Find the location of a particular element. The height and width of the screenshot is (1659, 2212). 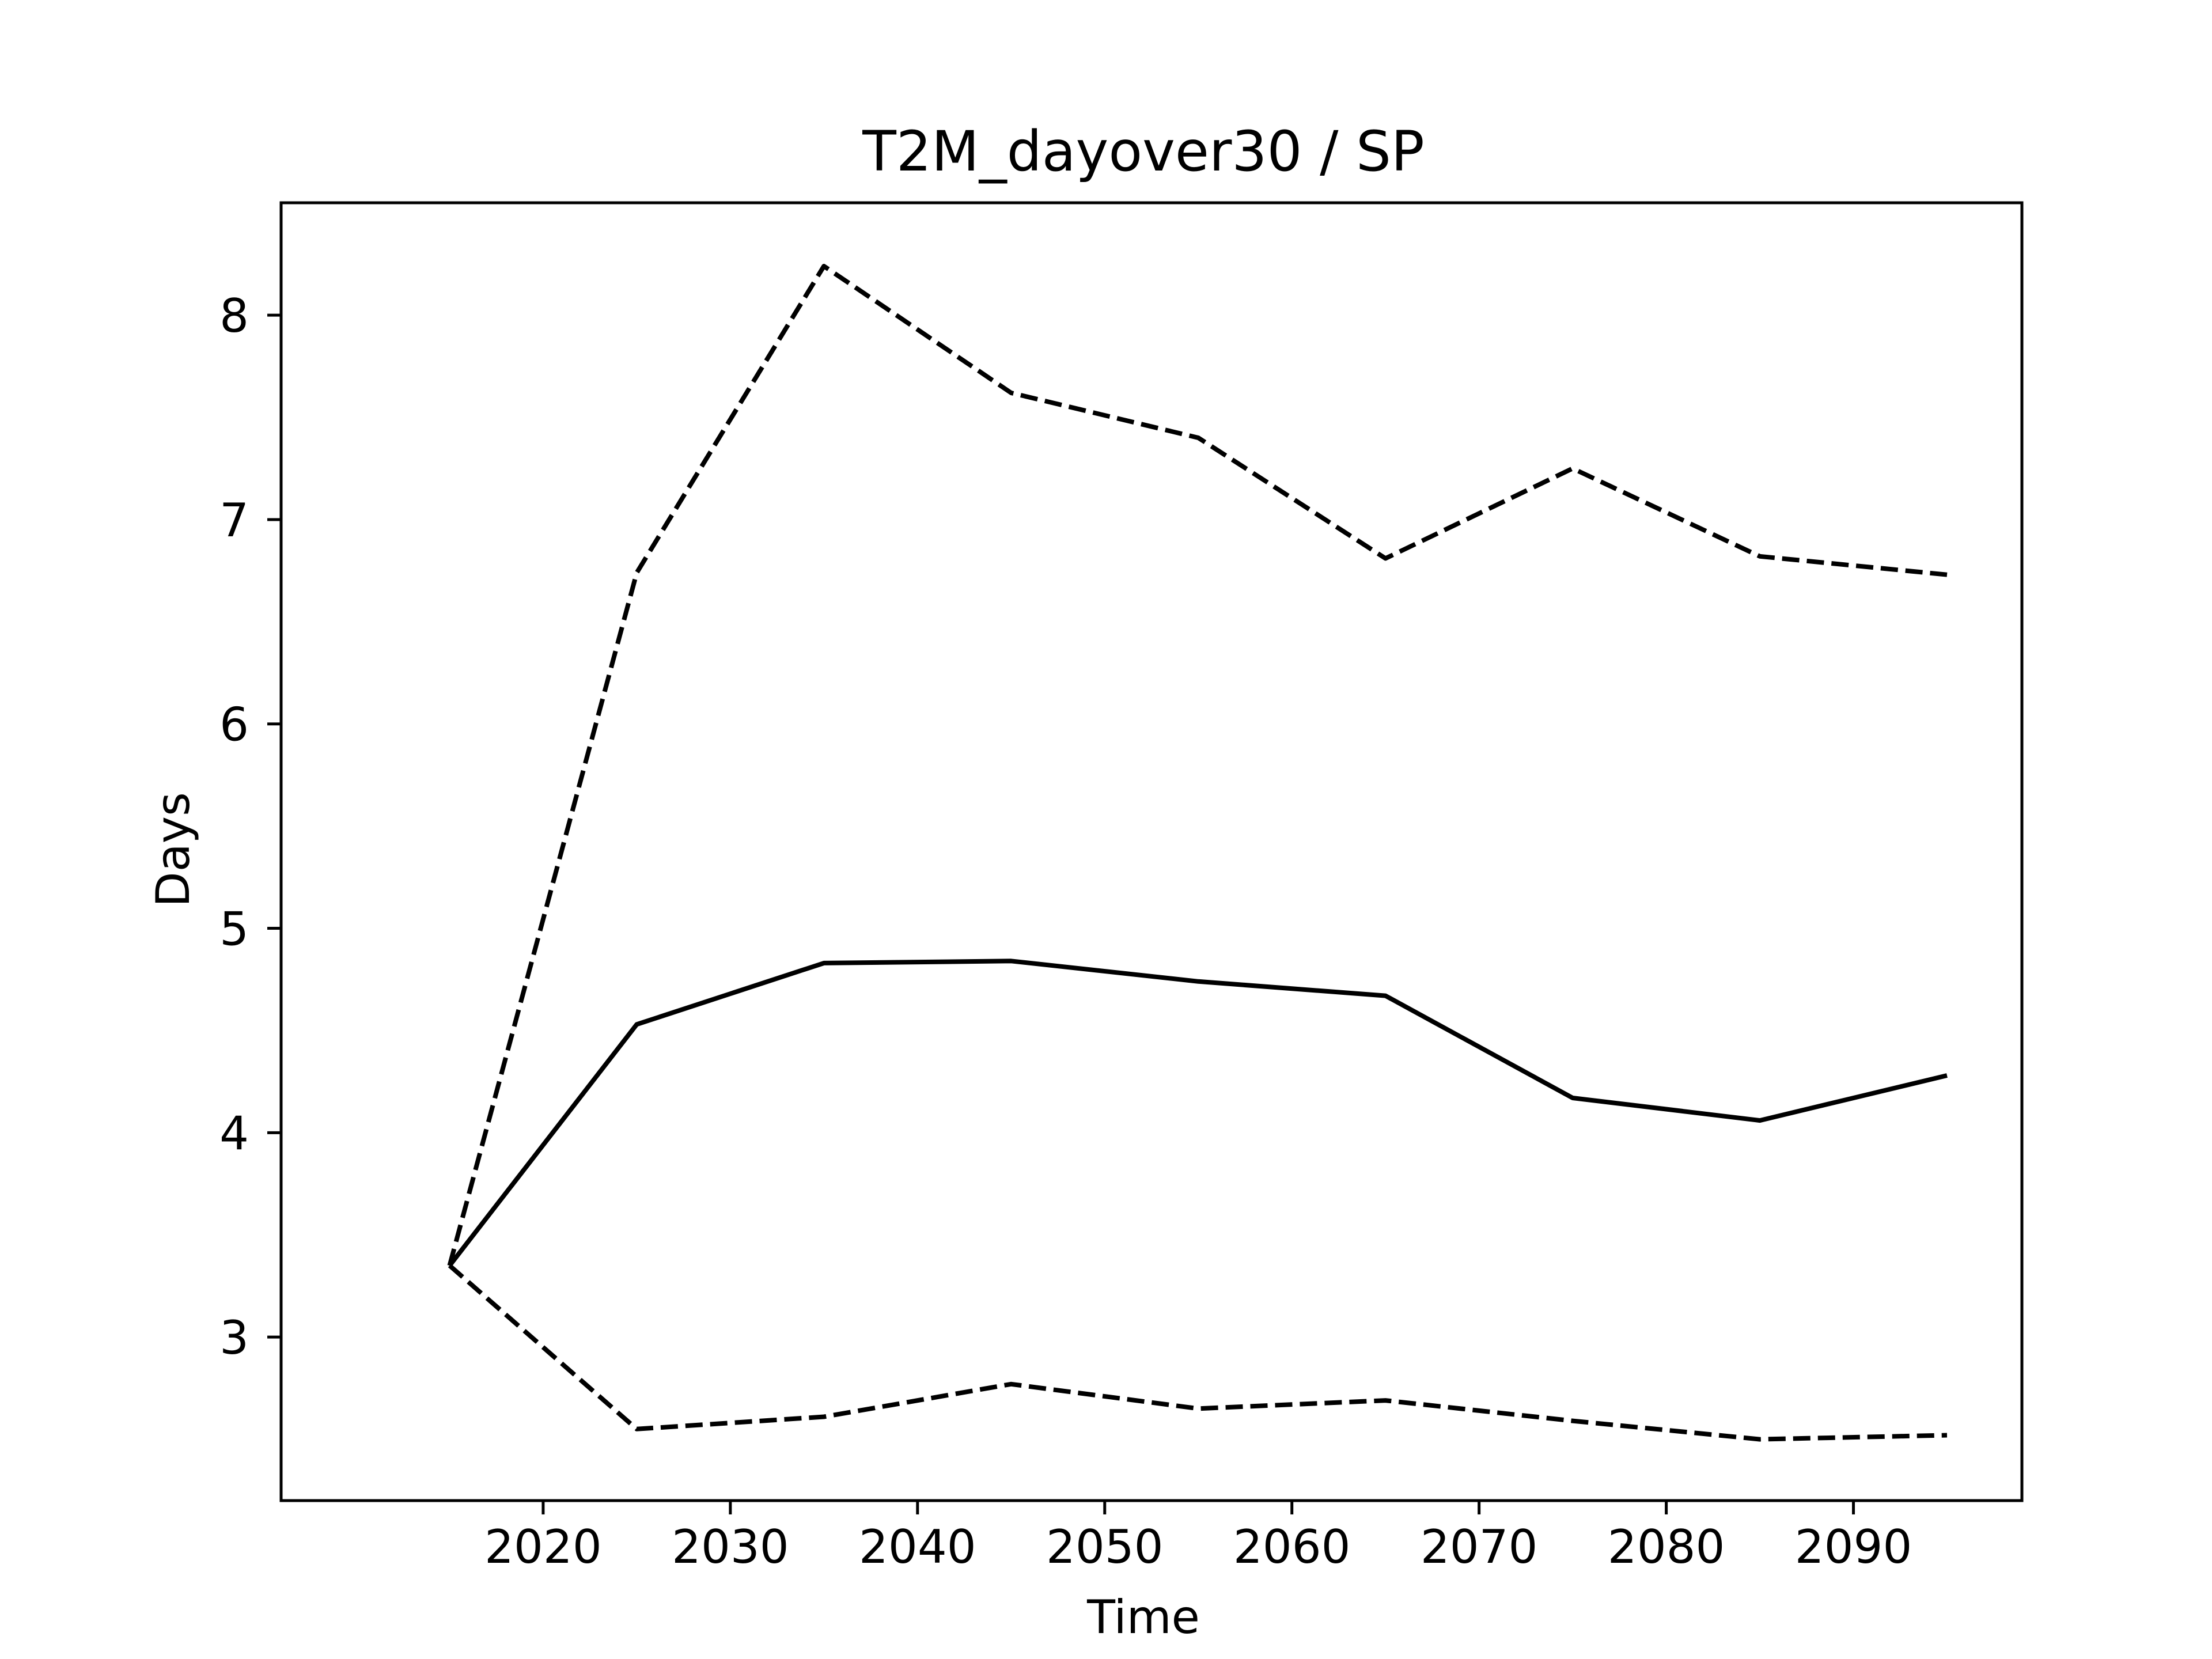

y-tick-label-3: 3 is located at coordinates (234, 1338).